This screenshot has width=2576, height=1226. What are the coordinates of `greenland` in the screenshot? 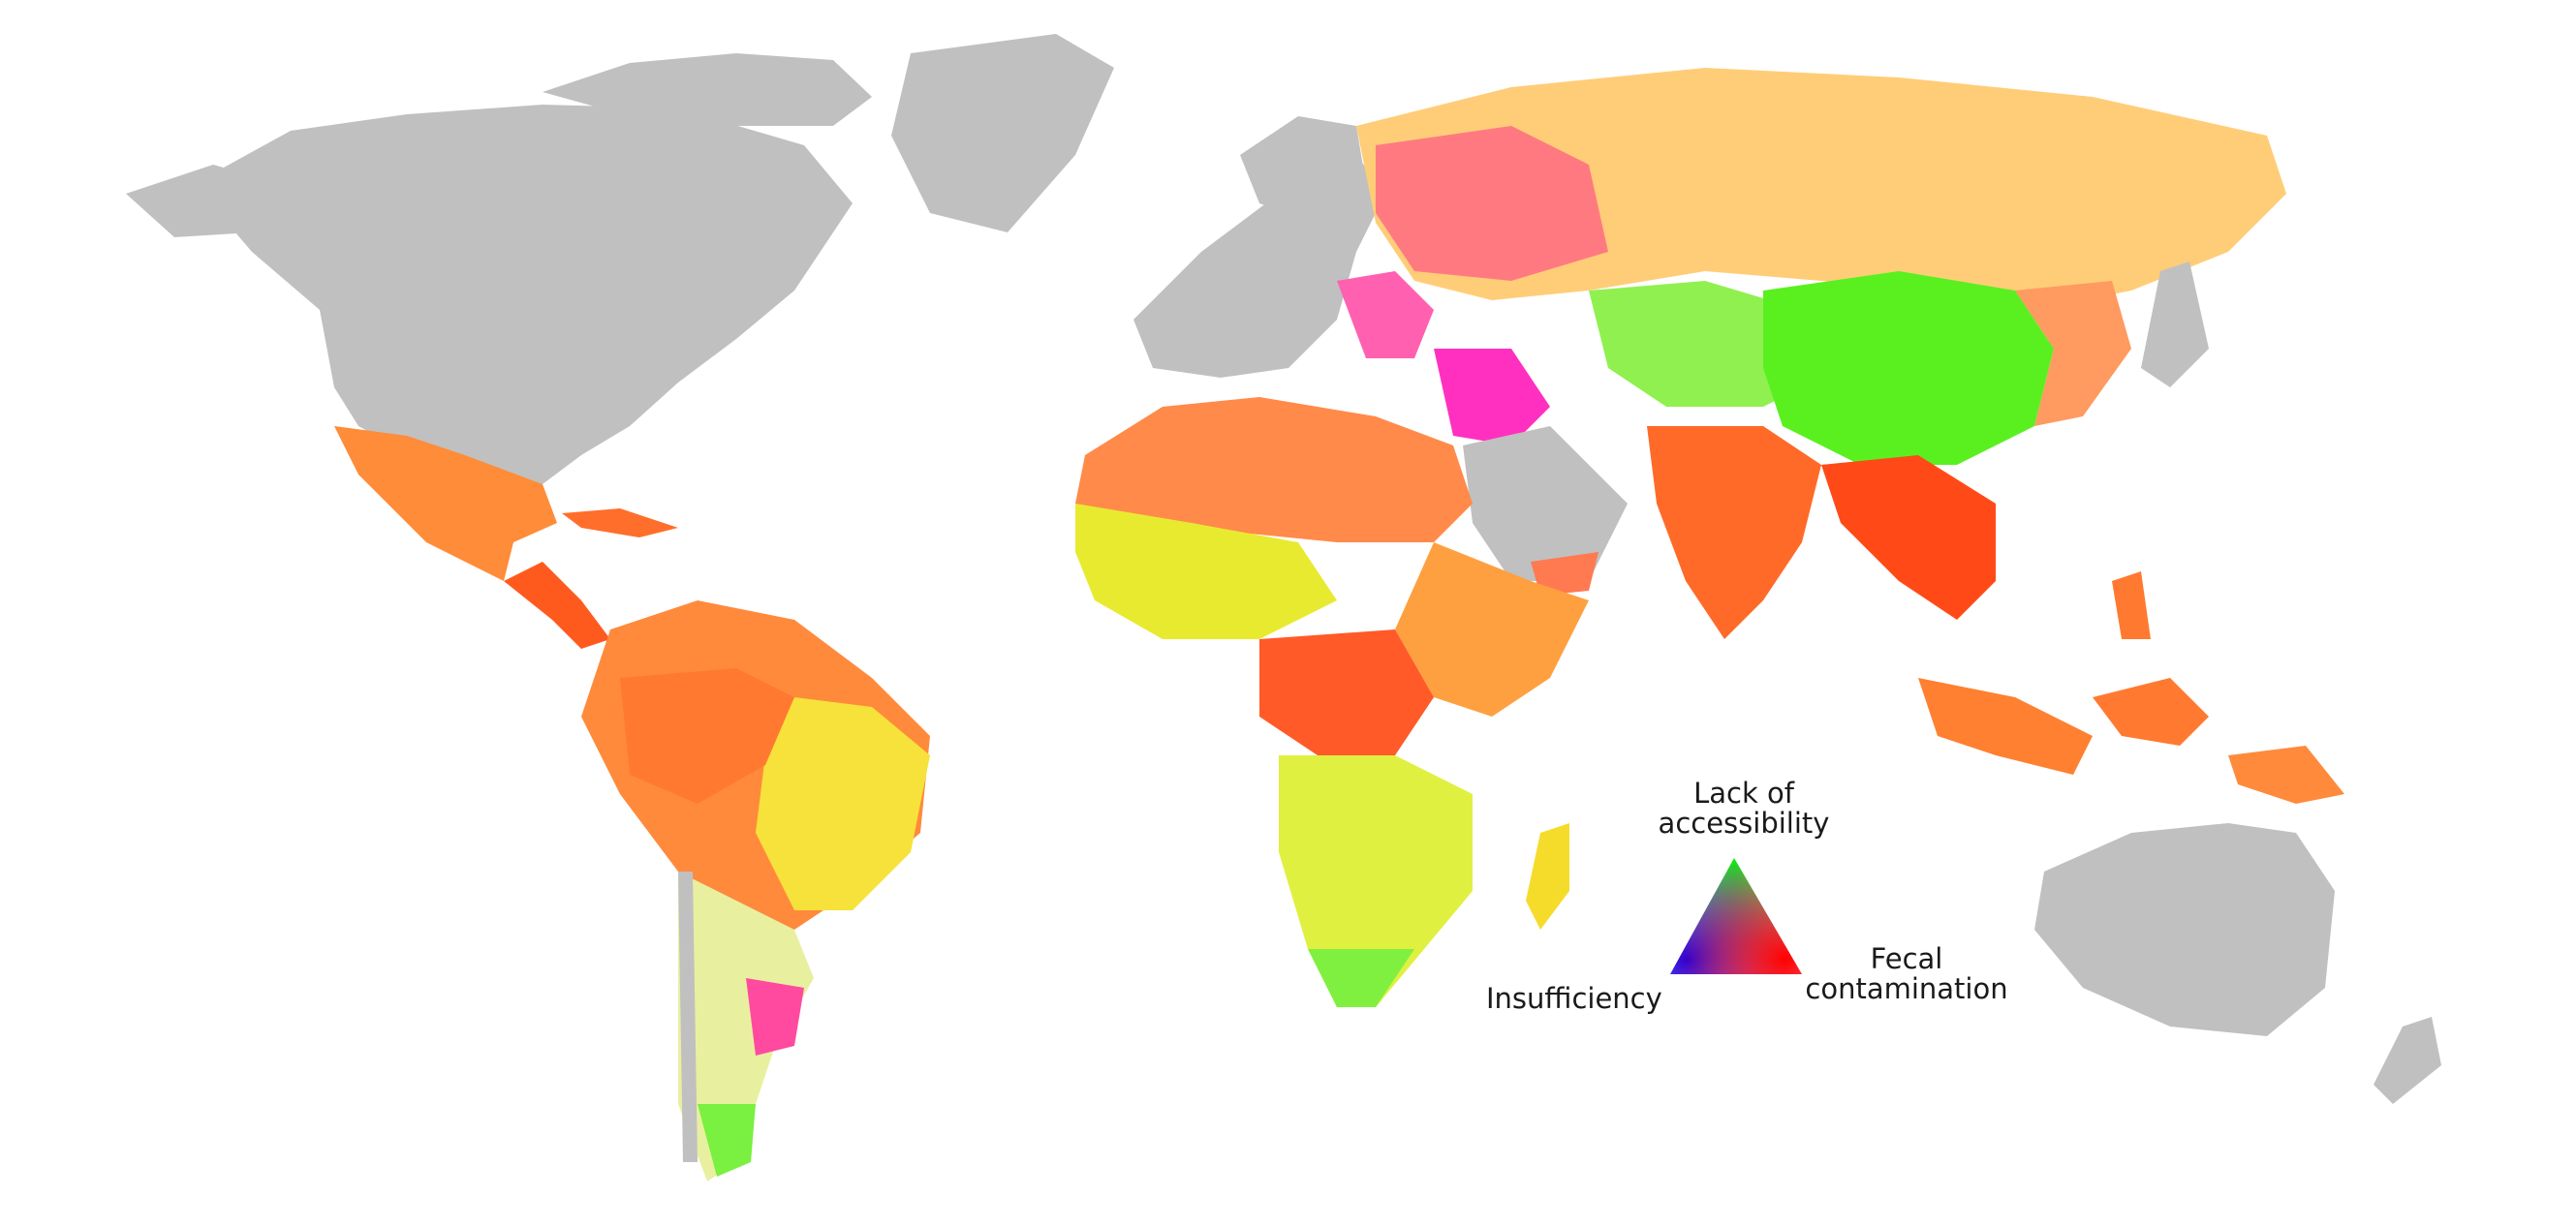 It's located at (1002, 133).